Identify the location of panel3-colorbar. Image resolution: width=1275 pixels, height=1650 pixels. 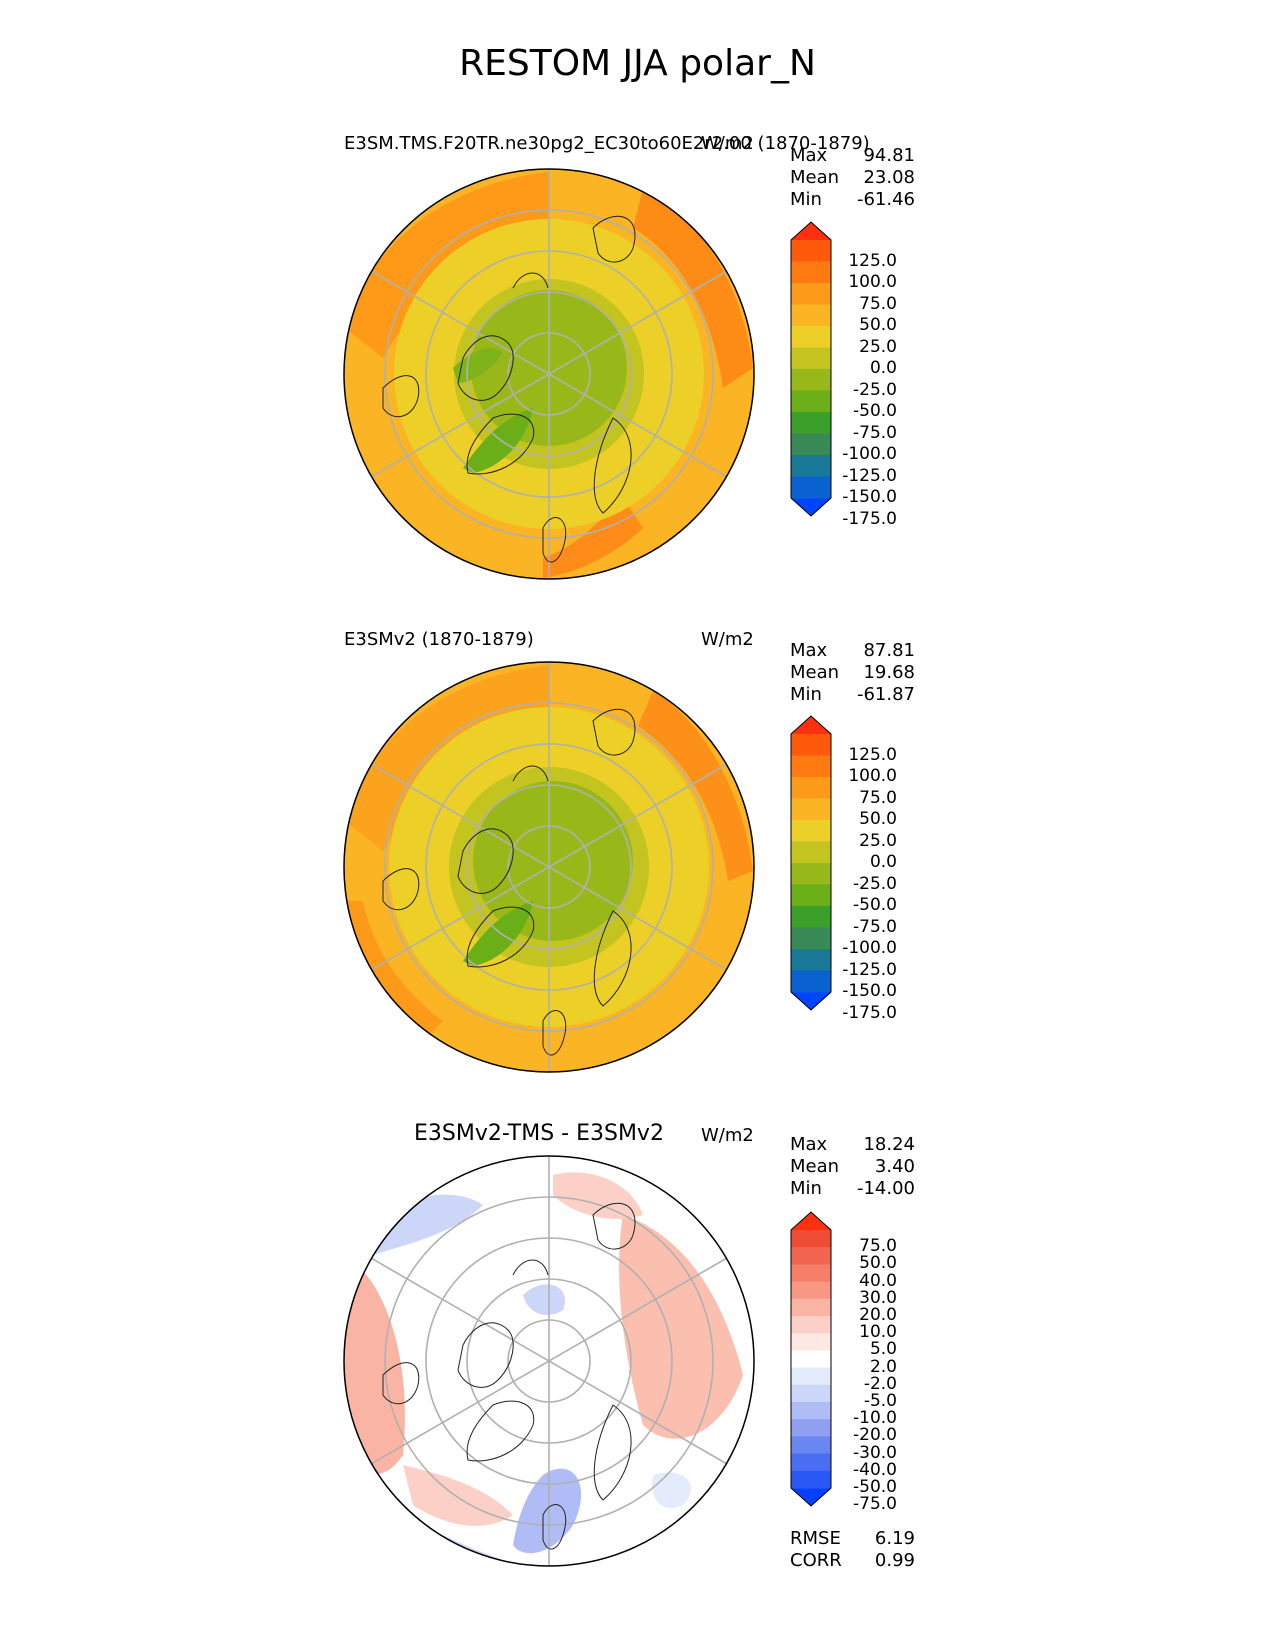
(811, 1359).